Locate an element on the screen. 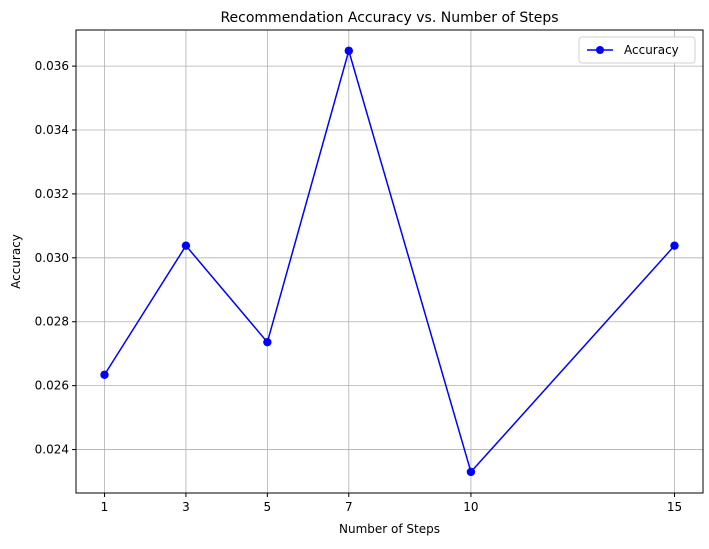  legend-box is located at coordinates (637, 50).